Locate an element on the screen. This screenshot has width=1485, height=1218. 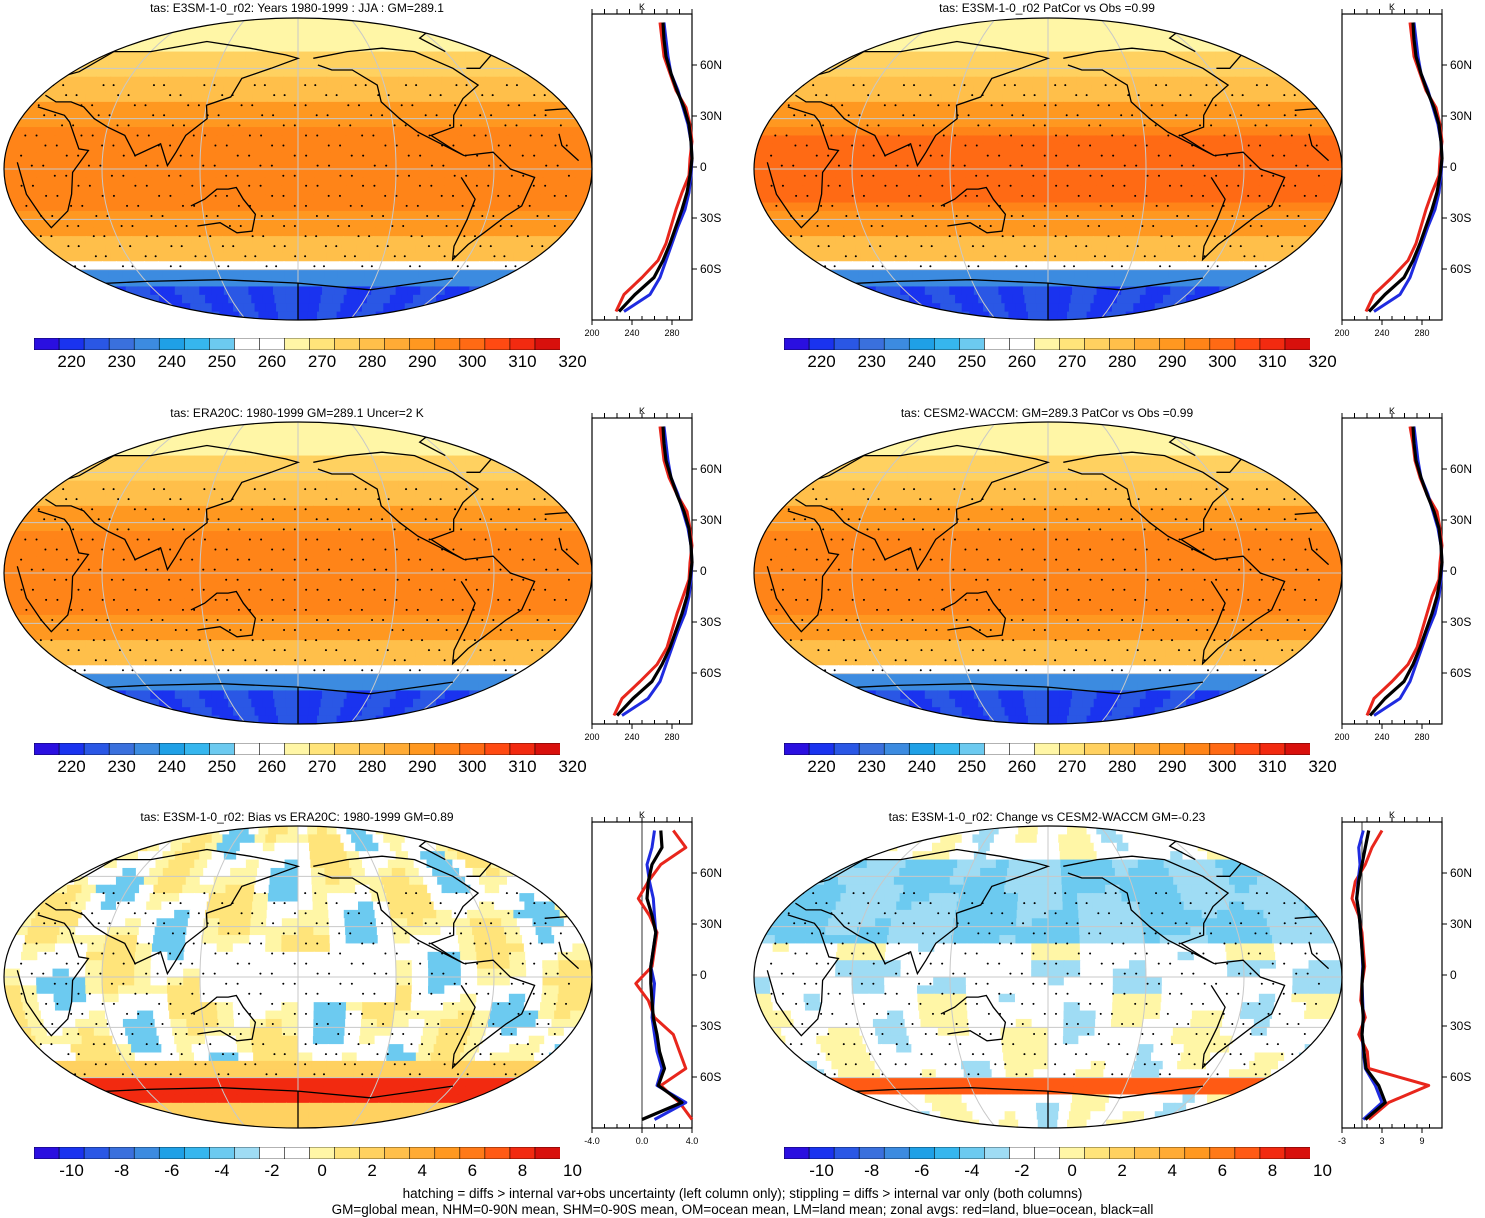
colorbar-p2 is located at coordinates (1047, 344).